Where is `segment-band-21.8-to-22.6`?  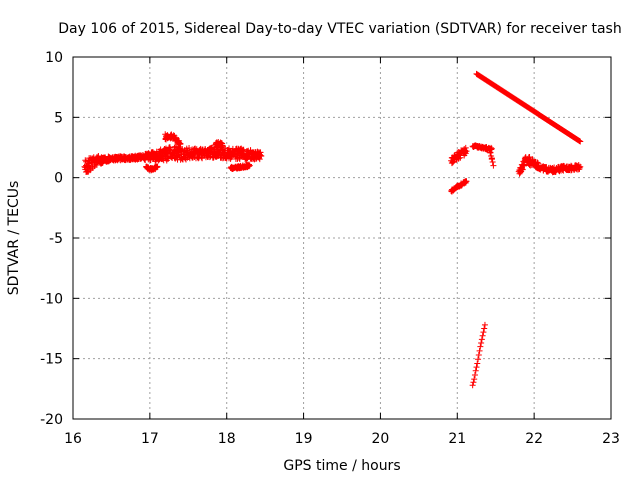 segment-band-21.8-to-22.6 is located at coordinates (549, 165).